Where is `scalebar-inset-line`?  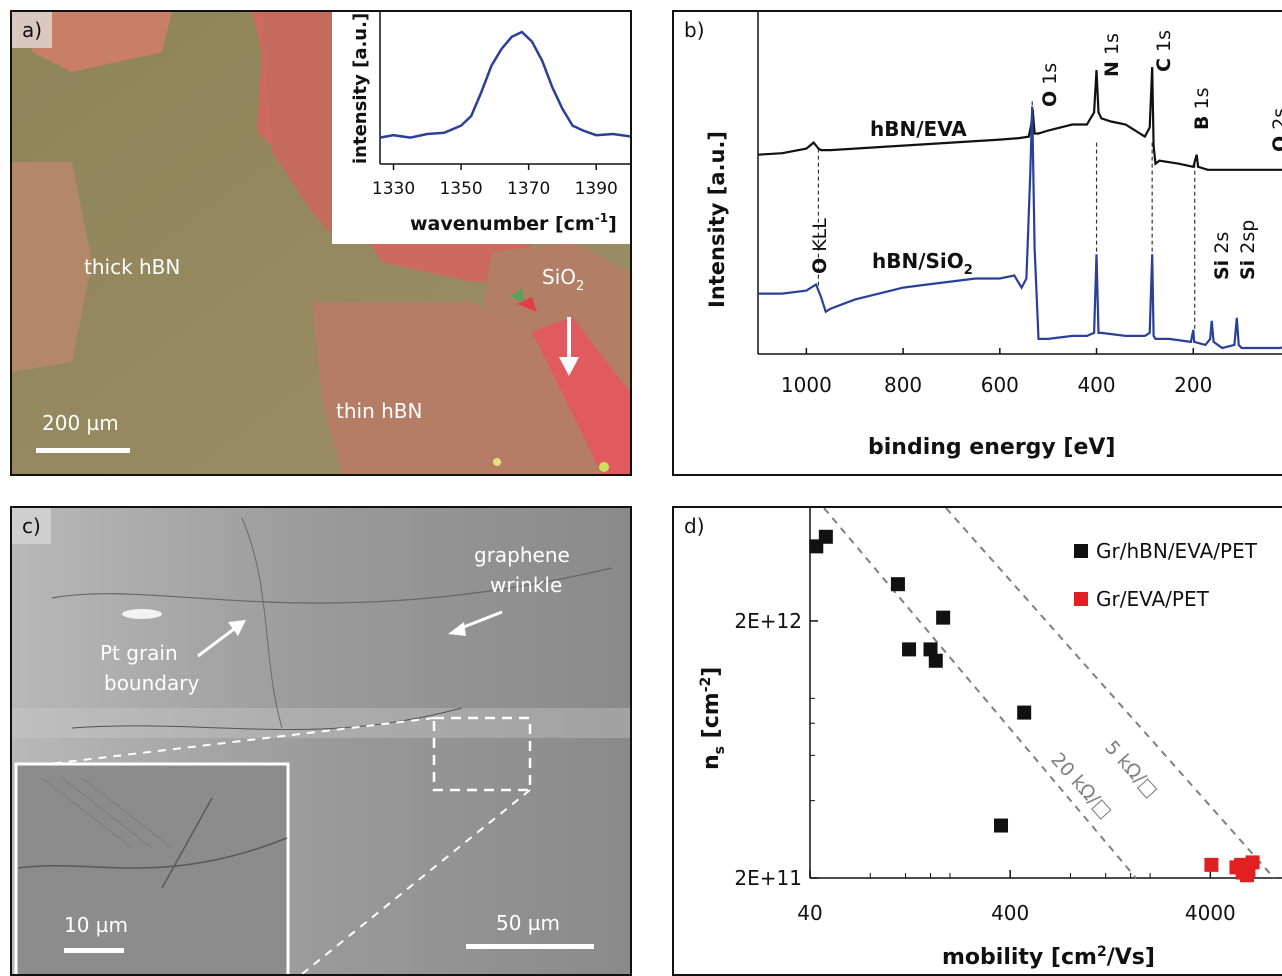 scalebar-inset-line is located at coordinates (94, 950).